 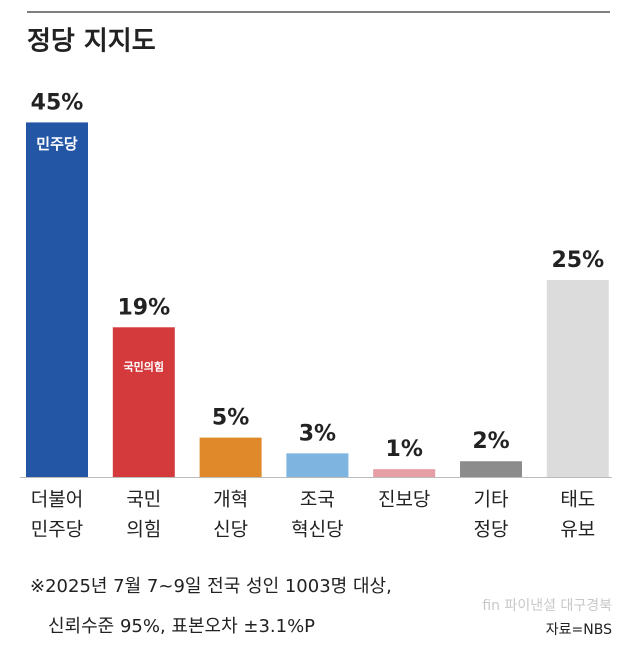 I want to click on party-logo: 민주당, so click(x=57, y=144).